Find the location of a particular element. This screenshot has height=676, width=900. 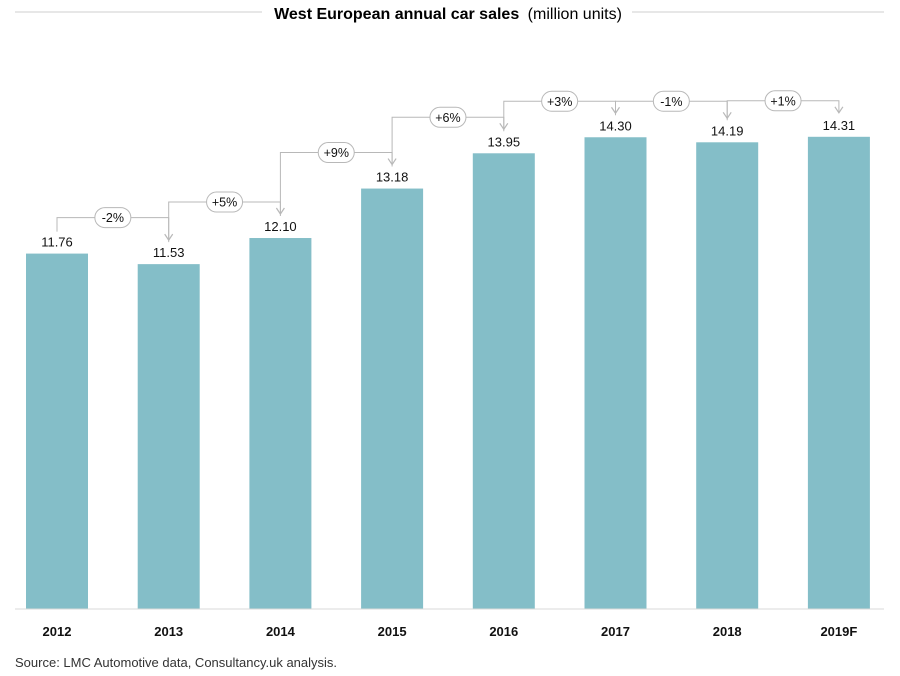

bar-2013 is located at coordinates (168, 436).